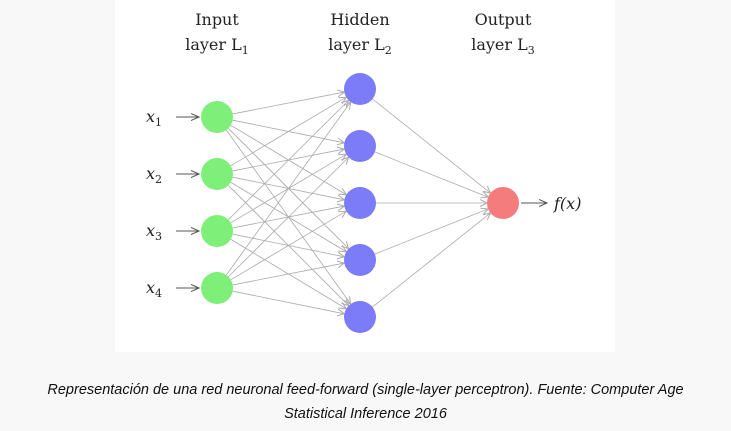 This screenshot has width=731, height=431. I want to click on input-label-x2-var: x, so click(150, 173).